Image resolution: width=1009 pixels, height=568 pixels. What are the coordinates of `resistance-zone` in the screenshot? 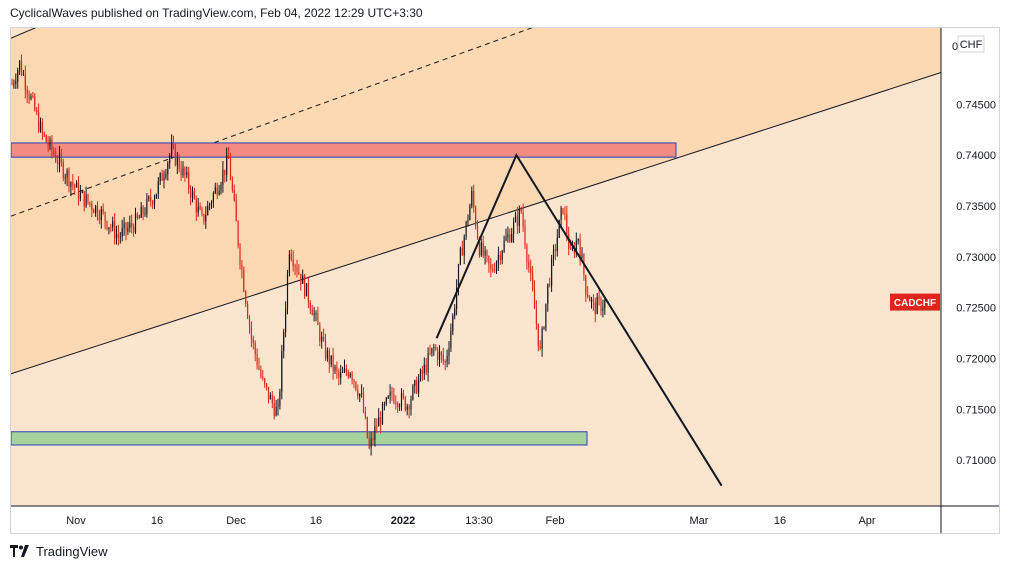 It's located at (344, 150).